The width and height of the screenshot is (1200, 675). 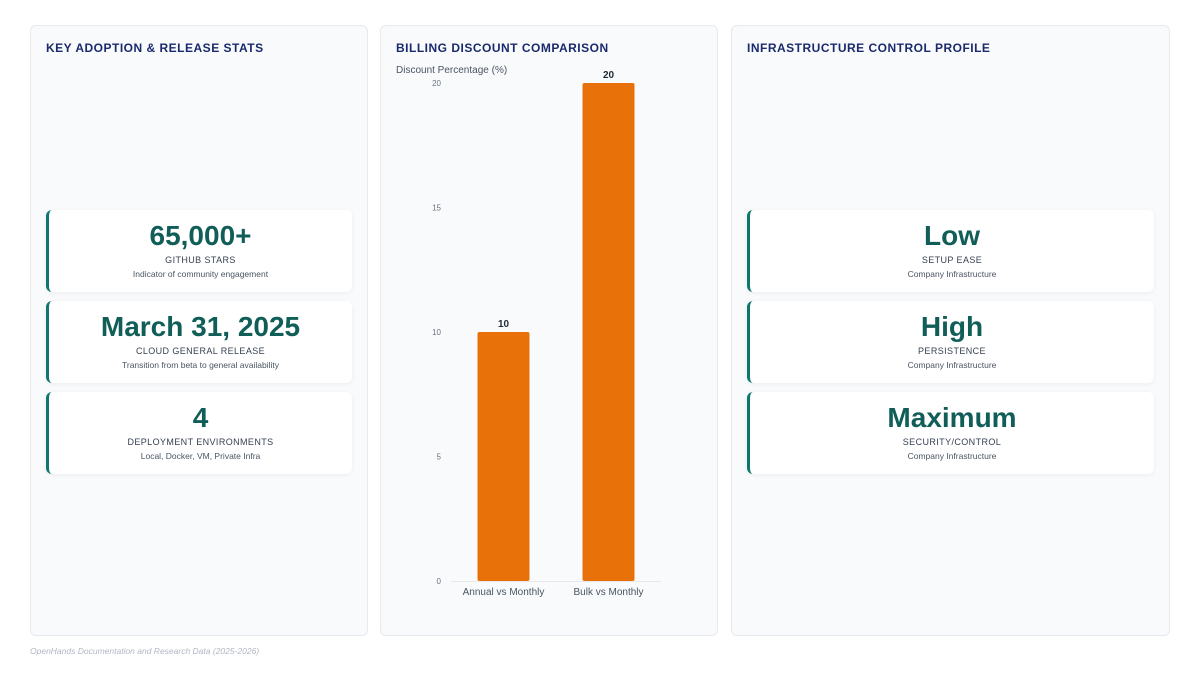 I want to click on stat-value: 4, so click(x=200, y=417).